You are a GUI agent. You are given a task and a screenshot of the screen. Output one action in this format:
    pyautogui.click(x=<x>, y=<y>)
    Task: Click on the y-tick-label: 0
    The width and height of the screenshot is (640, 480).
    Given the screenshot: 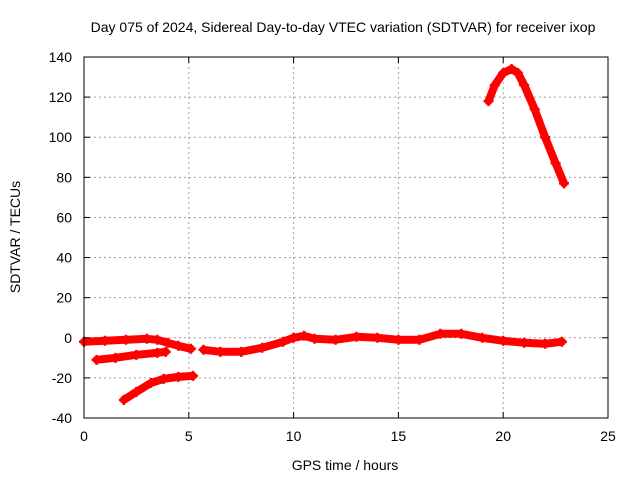 What is the action you would take?
    pyautogui.click(x=68, y=338)
    